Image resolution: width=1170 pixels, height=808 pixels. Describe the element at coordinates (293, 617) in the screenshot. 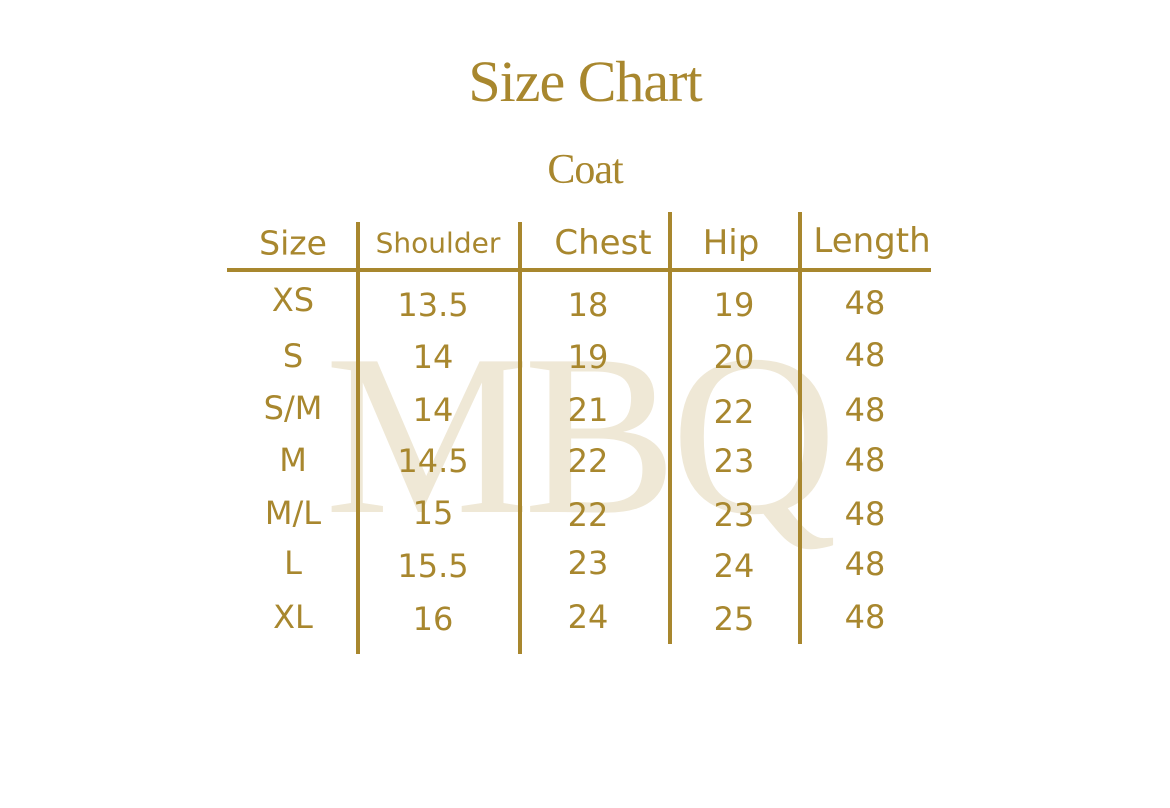

I see `size-label: XL` at that location.